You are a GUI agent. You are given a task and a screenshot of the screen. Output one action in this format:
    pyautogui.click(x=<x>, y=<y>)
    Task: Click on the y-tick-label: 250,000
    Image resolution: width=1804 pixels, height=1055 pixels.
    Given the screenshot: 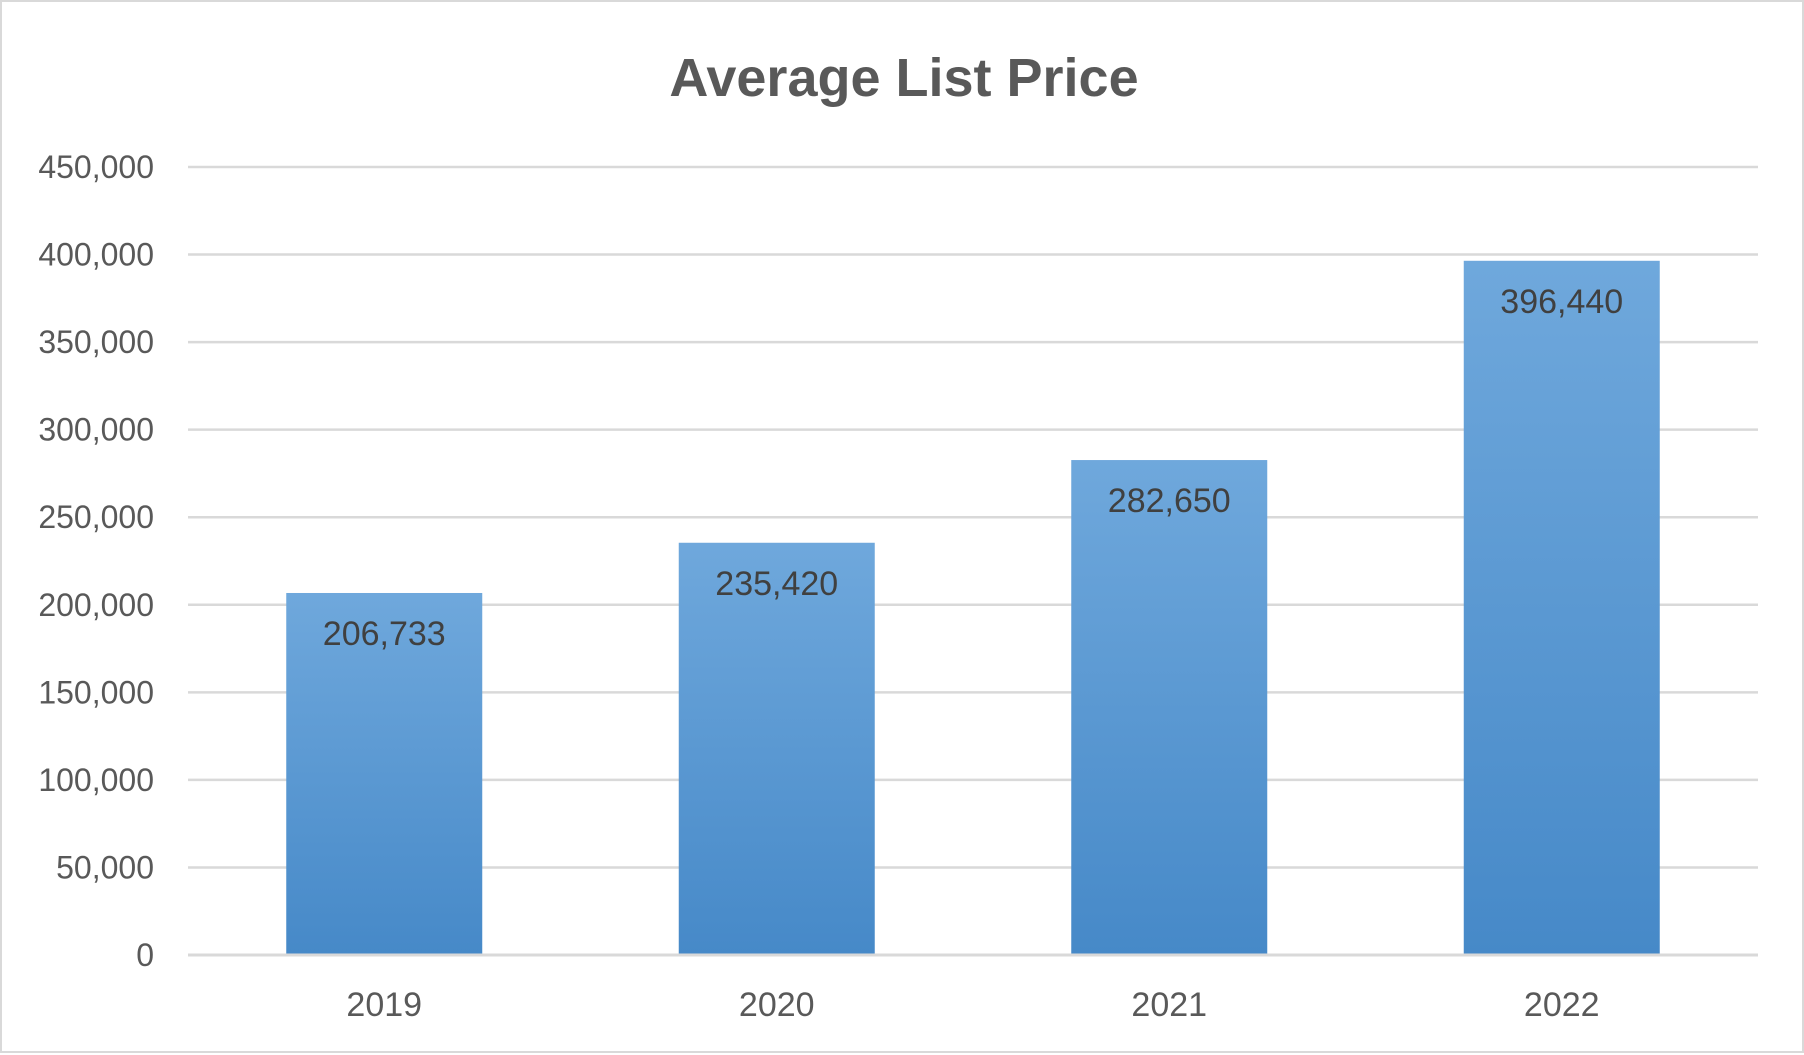 What is the action you would take?
    pyautogui.click(x=96, y=517)
    